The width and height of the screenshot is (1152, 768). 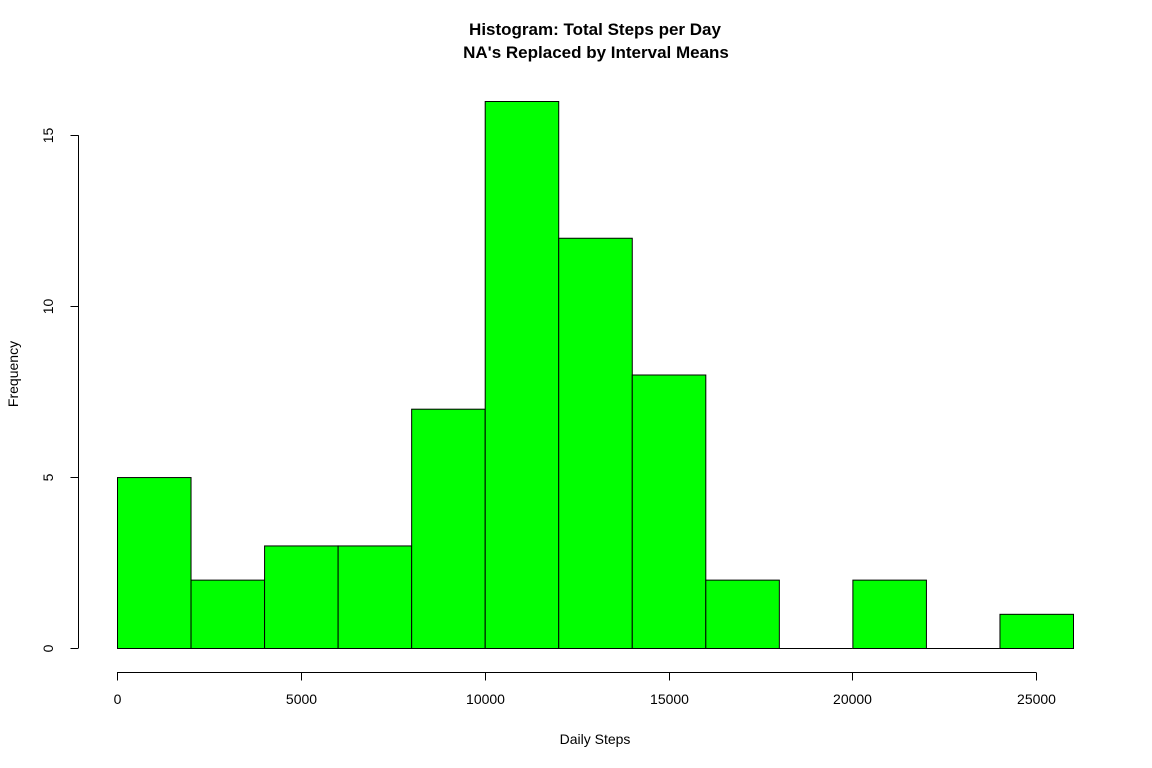 What do you see at coordinates (595, 29) in the screenshot?
I see `chart-title: Histogram: Total Steps per Day` at bounding box center [595, 29].